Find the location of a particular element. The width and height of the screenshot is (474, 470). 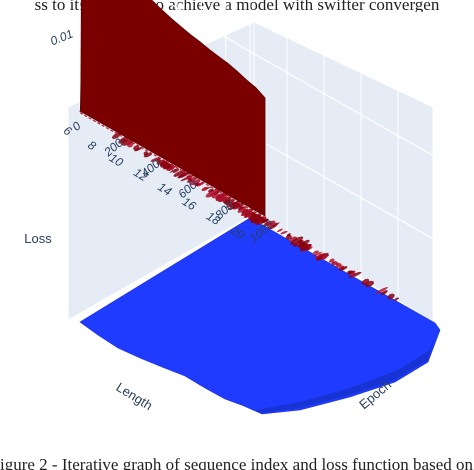

surface-floor-shade is located at coordinates (345, 372).